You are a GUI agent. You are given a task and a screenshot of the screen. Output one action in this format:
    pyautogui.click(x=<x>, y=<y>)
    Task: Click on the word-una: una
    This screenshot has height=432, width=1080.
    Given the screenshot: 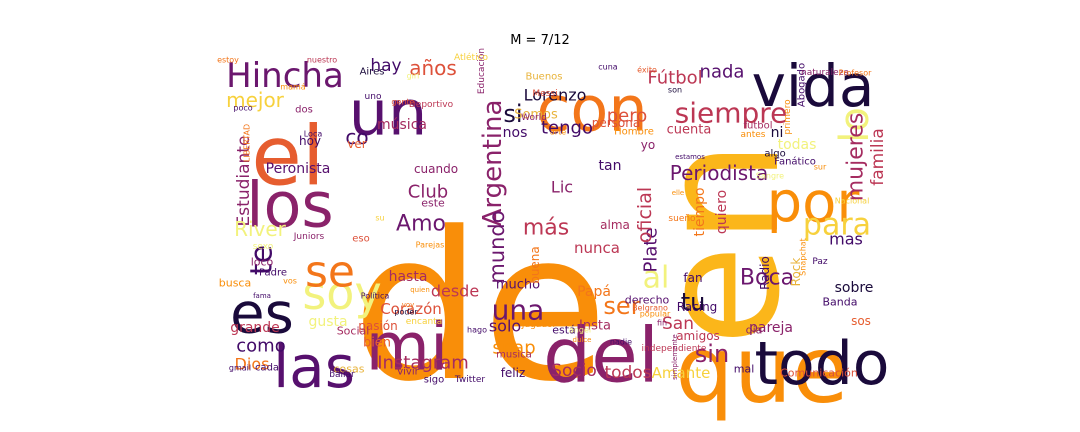 What is the action you would take?
    pyautogui.click(x=518, y=310)
    